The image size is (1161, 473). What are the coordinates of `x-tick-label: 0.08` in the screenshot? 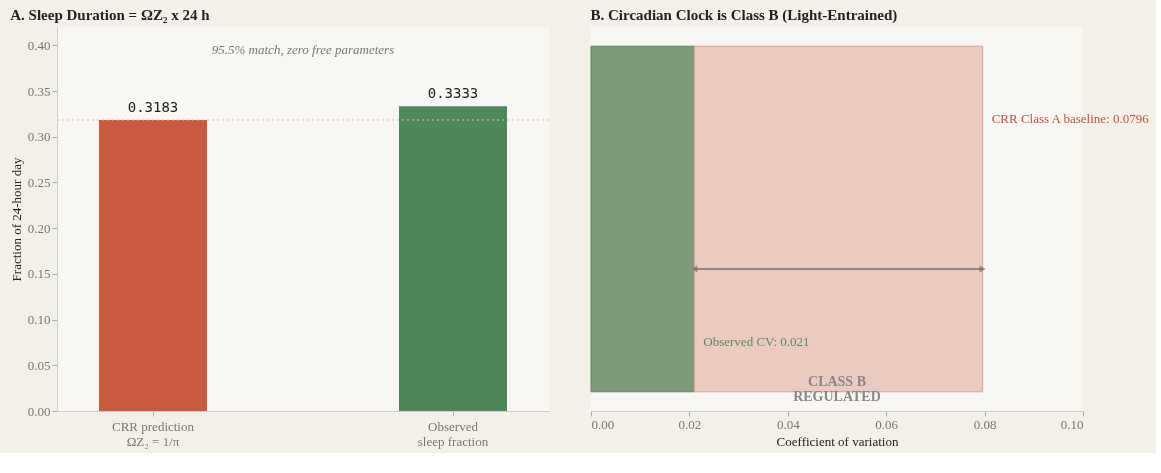 It's located at (985, 424).